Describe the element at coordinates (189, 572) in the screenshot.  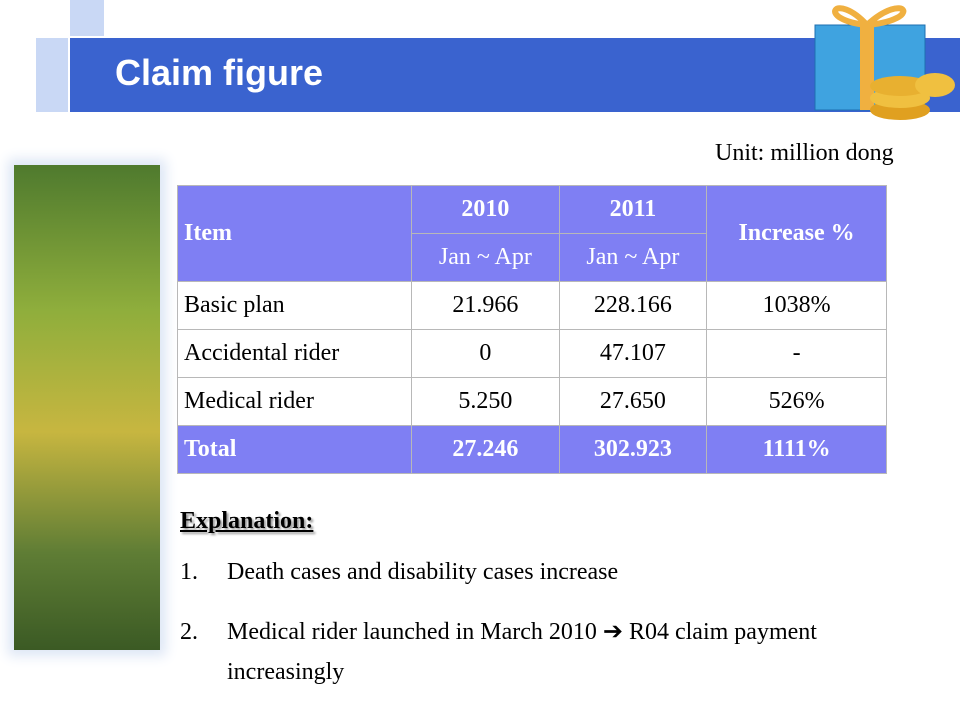
I see `item-number: 1.` at that location.